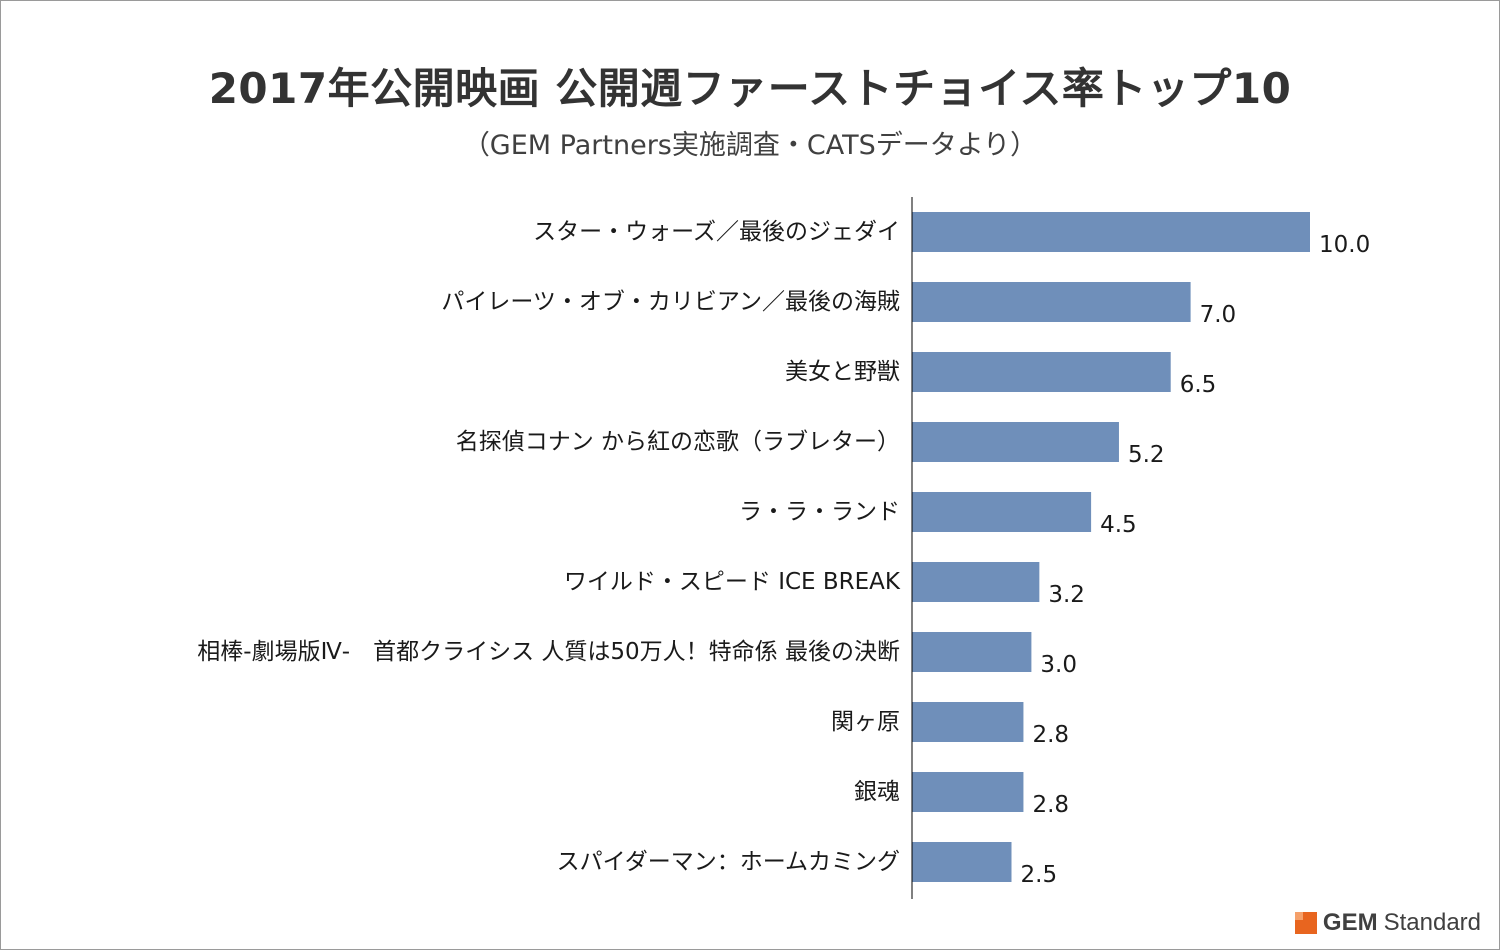 This screenshot has height=950, width=1500. Describe the element at coordinates (716, 232) in the screenshot. I see `category-label: スター・ウォーズ／最後のジェダイ` at that location.